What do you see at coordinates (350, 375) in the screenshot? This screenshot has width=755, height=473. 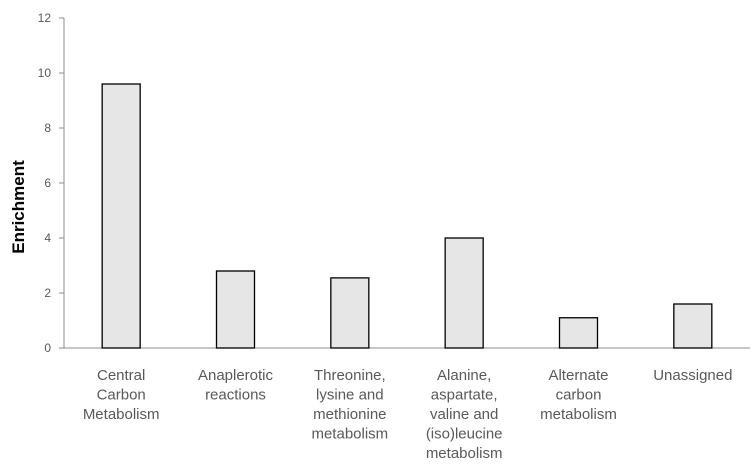 I see `x-category-label-line: Threonine,` at bounding box center [350, 375].